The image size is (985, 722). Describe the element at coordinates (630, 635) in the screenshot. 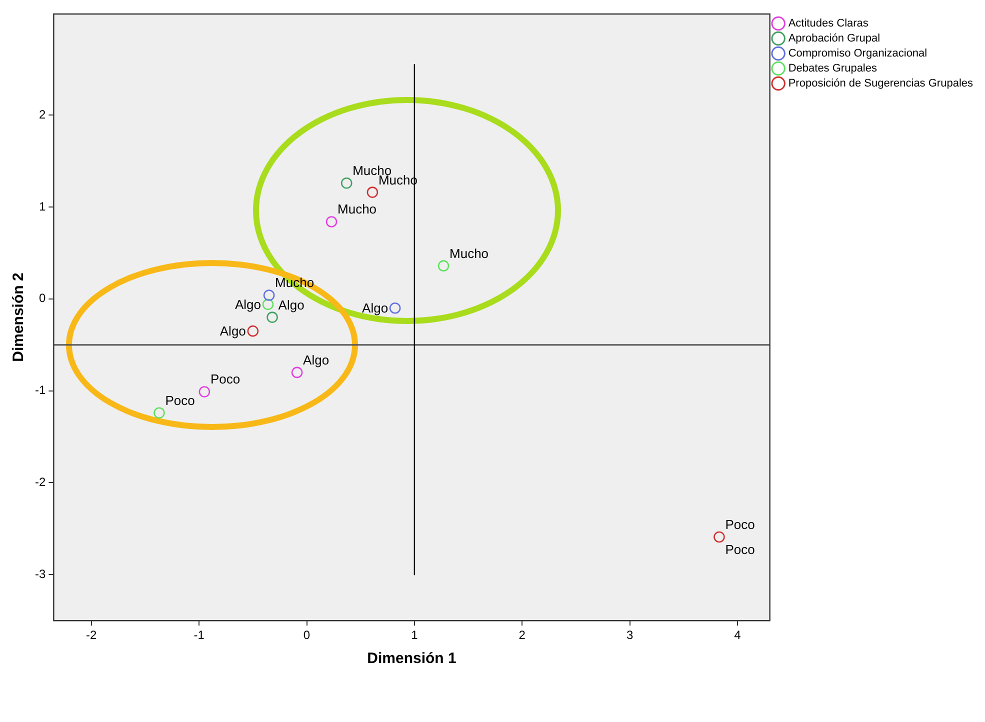

I see `x-tick-label: 3` at that location.